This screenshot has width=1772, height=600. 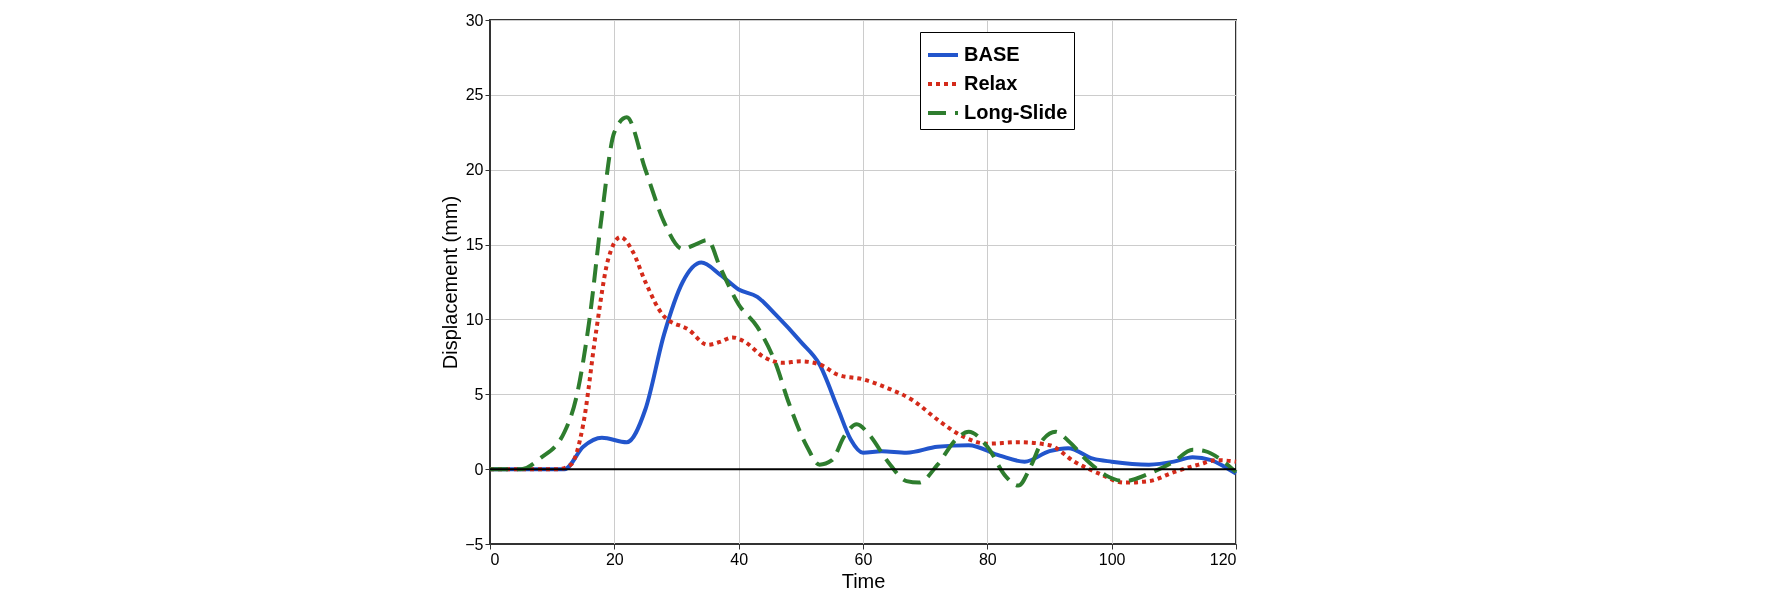 What do you see at coordinates (739, 559) in the screenshot?
I see `x-tick-label: 40` at bounding box center [739, 559].